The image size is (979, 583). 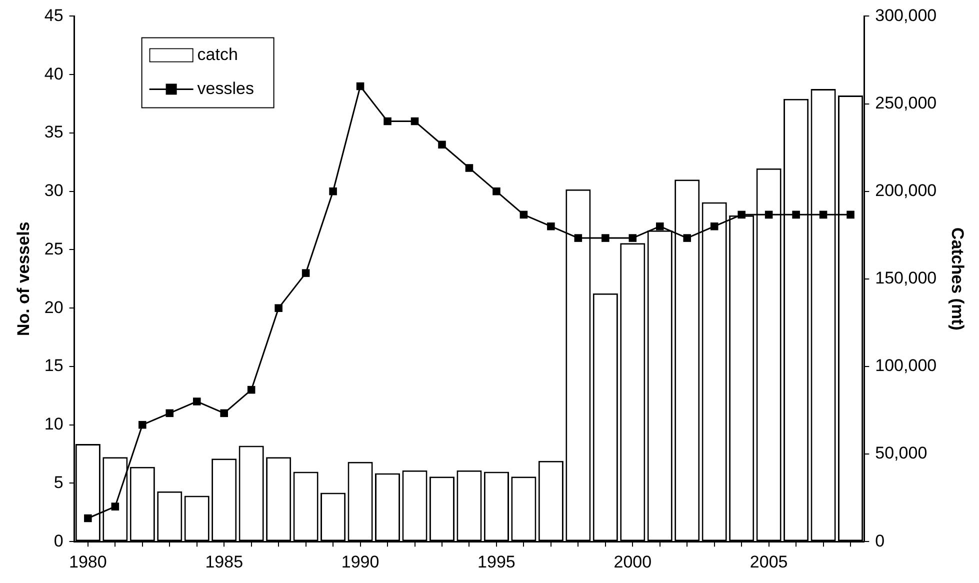 What do you see at coordinates (906, 102) in the screenshot?
I see `y2-tick-label: 250,000` at bounding box center [906, 102].